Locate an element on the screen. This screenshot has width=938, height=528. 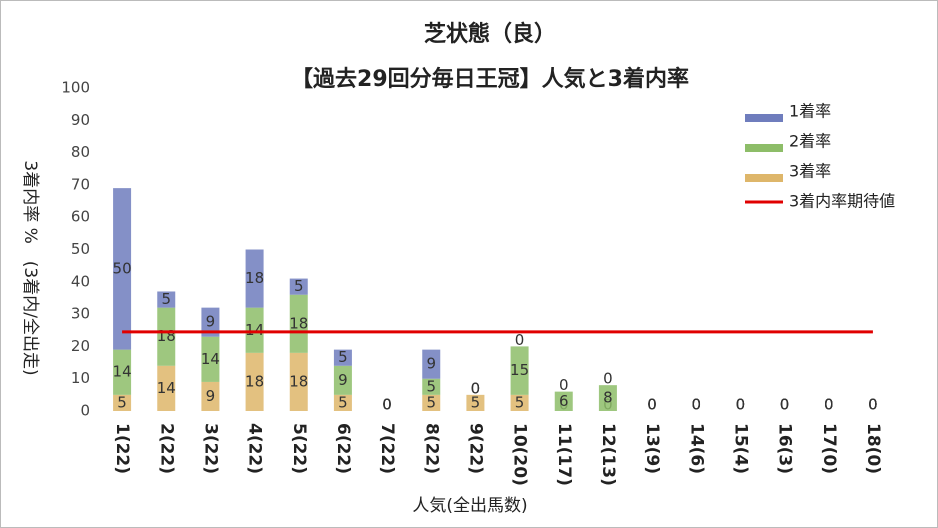
y-tick-label: 50 is located at coordinates (80, 249).